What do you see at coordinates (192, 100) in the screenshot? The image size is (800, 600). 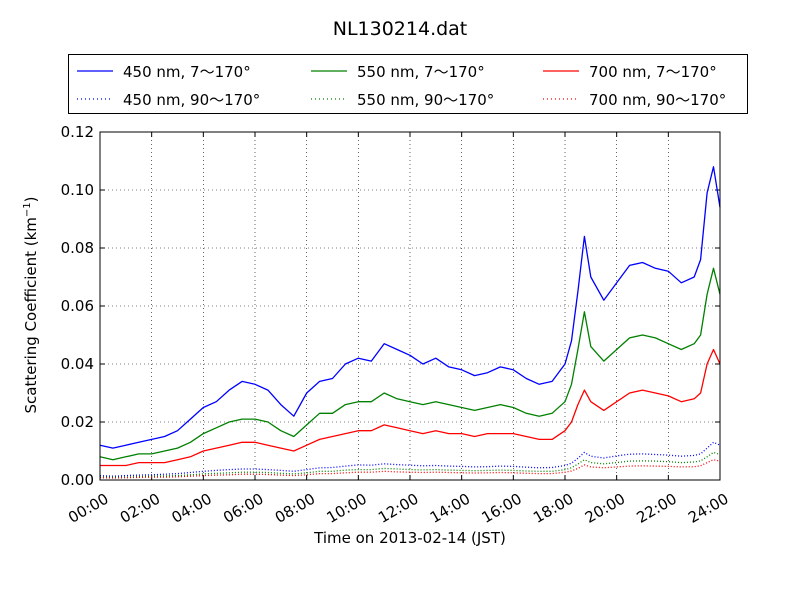 I see `legend-label-450-back: 450 nm, 90～170°` at bounding box center [192, 100].